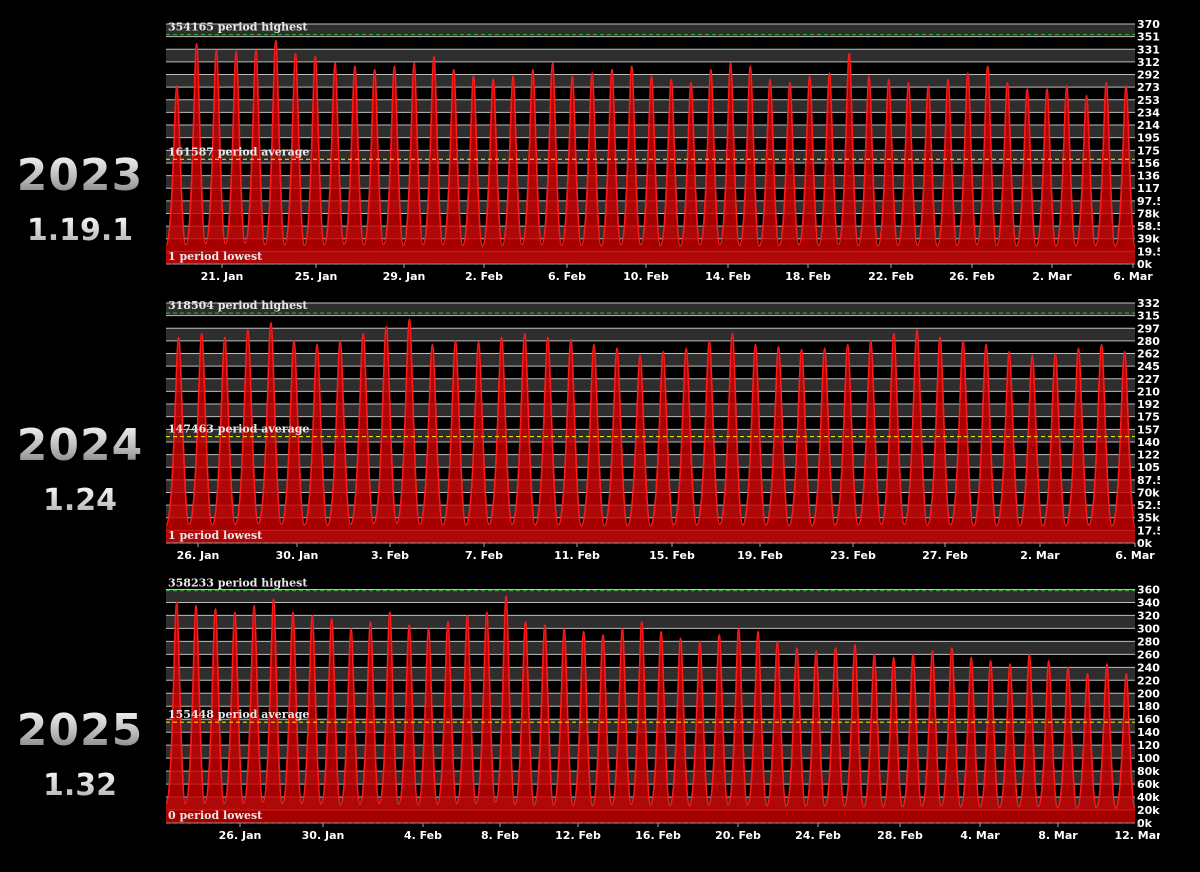  Describe the element at coordinates (1145, 823) in the screenshot. I see `y-tick-label: 0k` at that location.